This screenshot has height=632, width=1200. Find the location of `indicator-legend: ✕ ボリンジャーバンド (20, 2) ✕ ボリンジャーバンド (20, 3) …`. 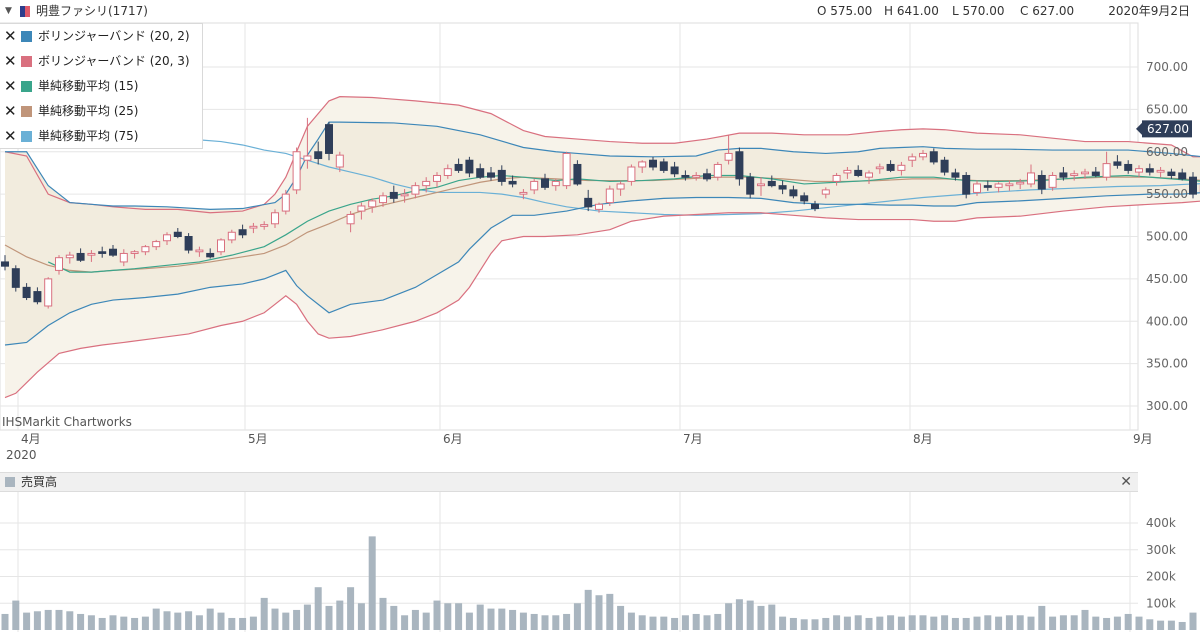

indicator-legend: ✕ ボリンジャーバンド (20, 2) ✕ ボリンジャーバンド (20, 3) … is located at coordinates (101, 86).